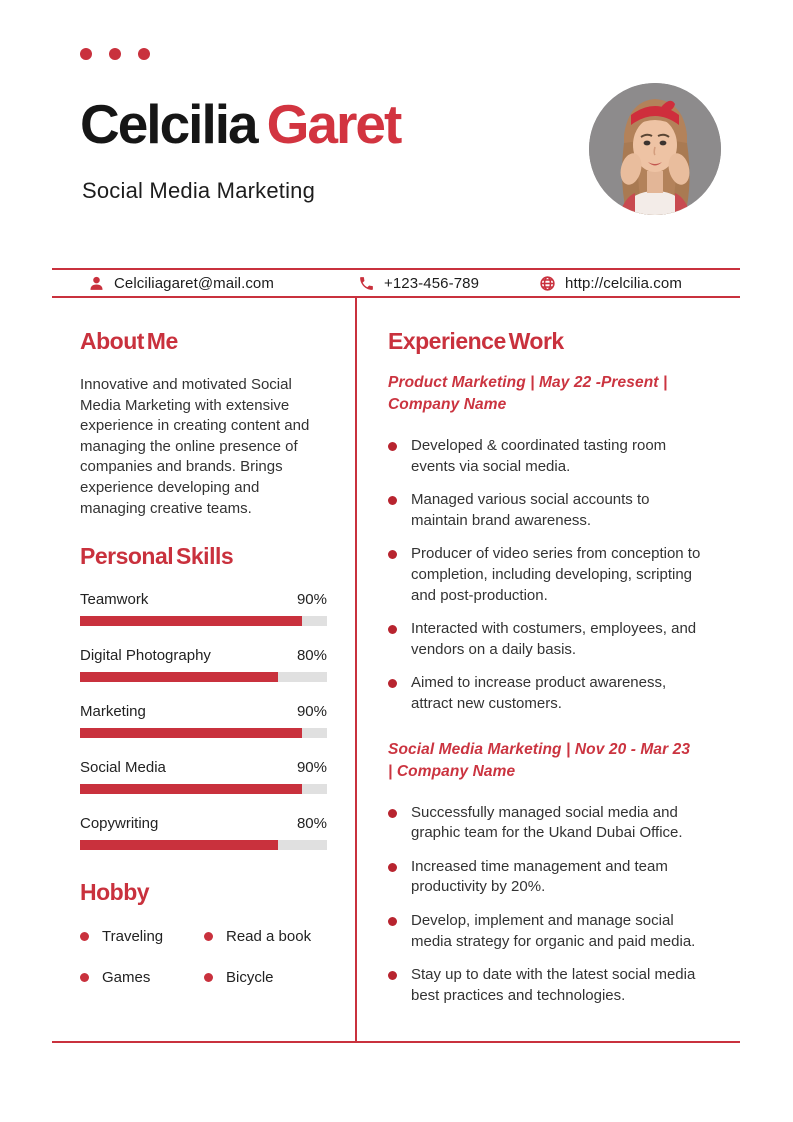 The image size is (793, 1122). What do you see at coordinates (432, 283) in the screenshot?
I see `phone-text: +123-456-789` at bounding box center [432, 283].